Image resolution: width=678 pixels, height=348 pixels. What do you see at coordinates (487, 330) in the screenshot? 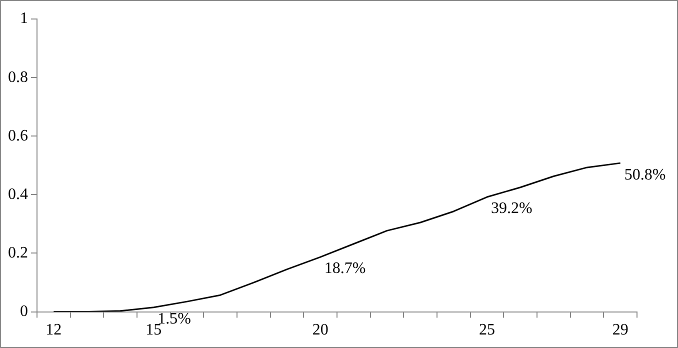
I see `x-tick-label: 25` at bounding box center [487, 330].